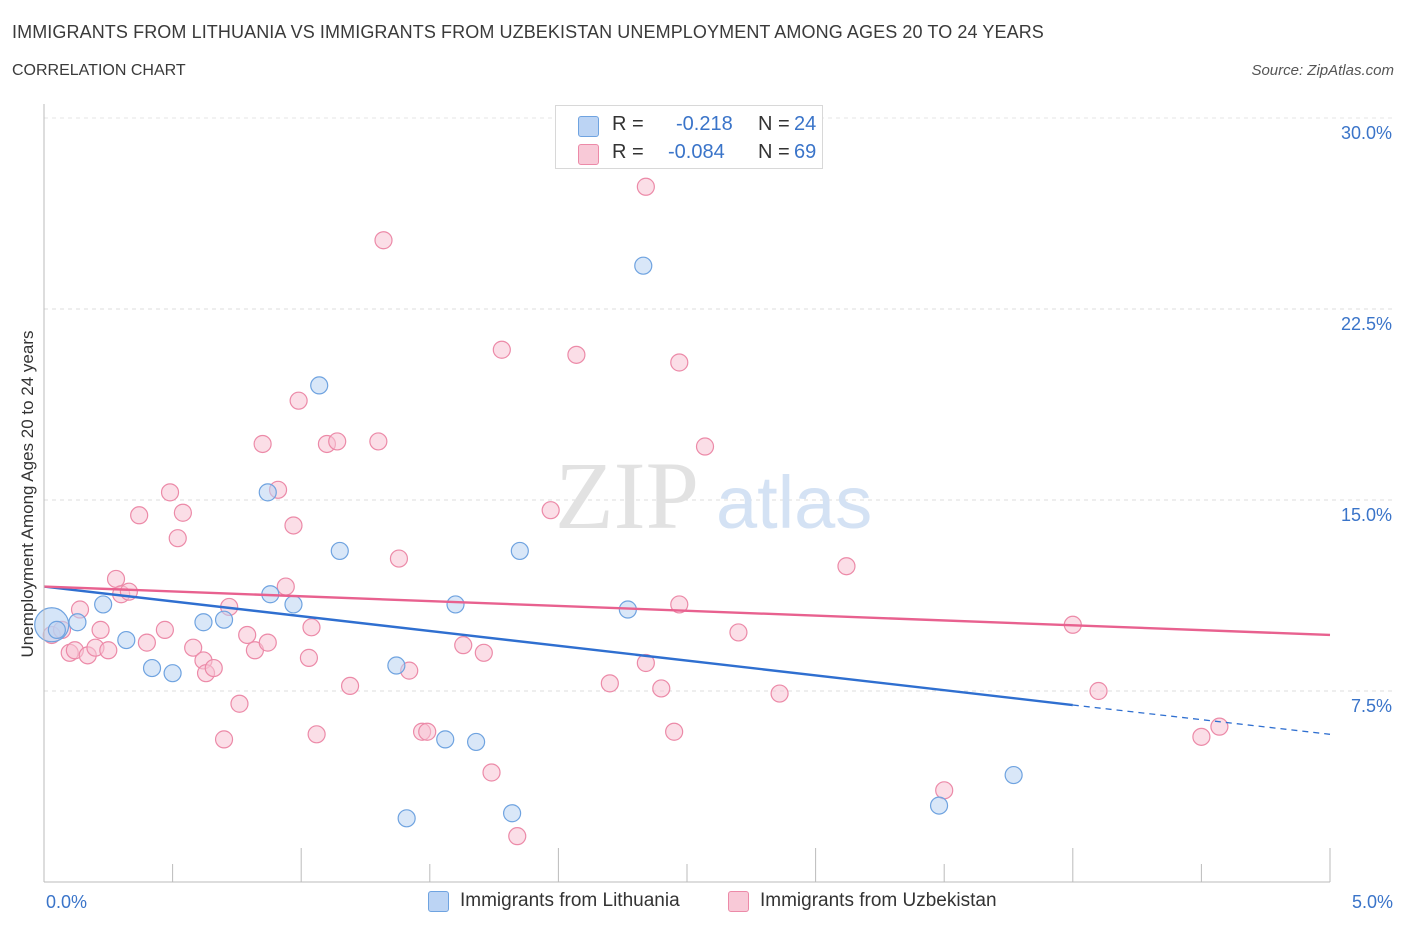  What do you see at coordinates (805, 152) in the screenshot?
I see `n-value-uzbekistan: 69` at bounding box center [805, 152].